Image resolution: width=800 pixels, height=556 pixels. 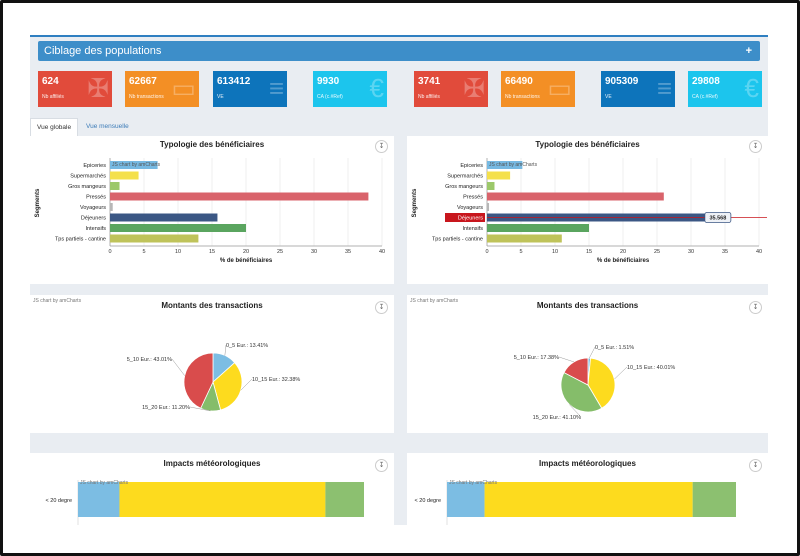 What do you see at coordinates (519, 81) in the screenshot?
I see `stat-value: 66490` at bounding box center [519, 81].